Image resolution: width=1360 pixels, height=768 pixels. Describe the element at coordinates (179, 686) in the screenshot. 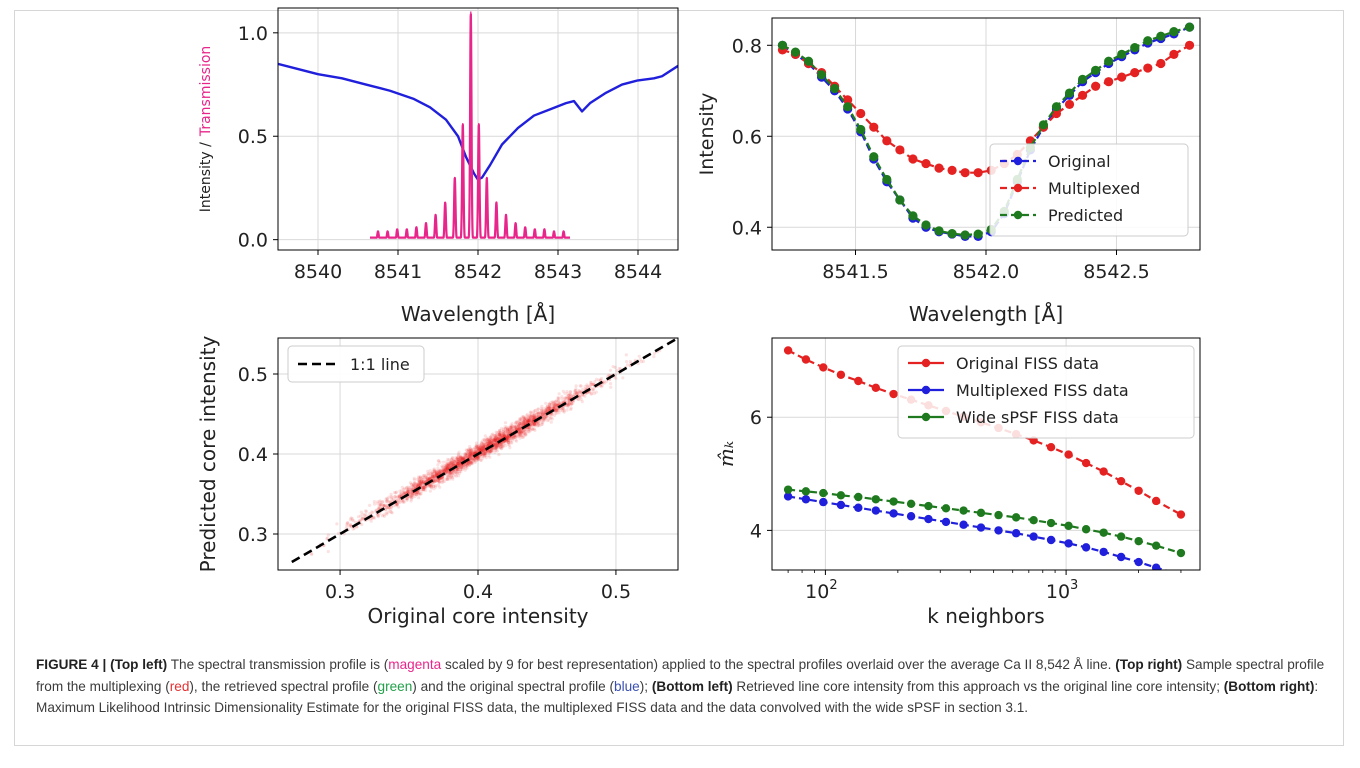

I see `caption-red: red` at that location.